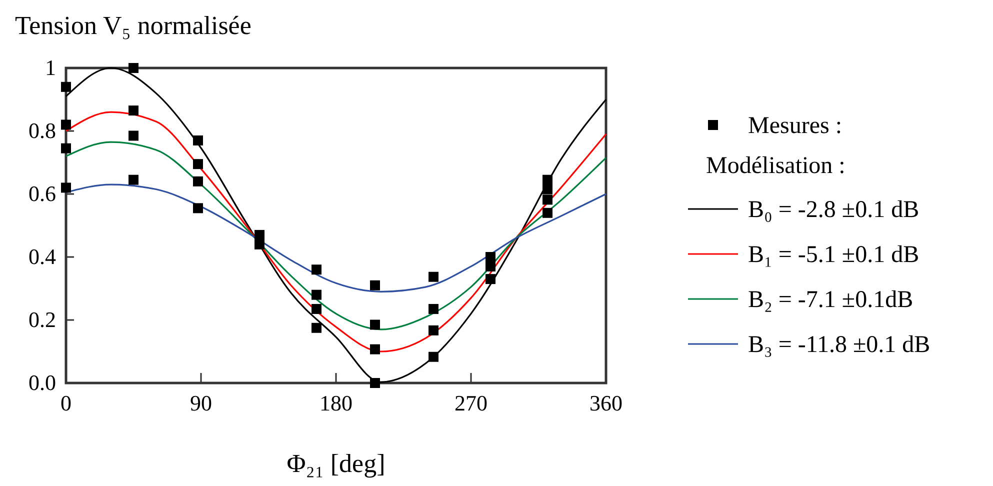 The image size is (993, 486). I want to click on legend-label: B₂ = -7.1 ±0.1dB, so click(831, 300).